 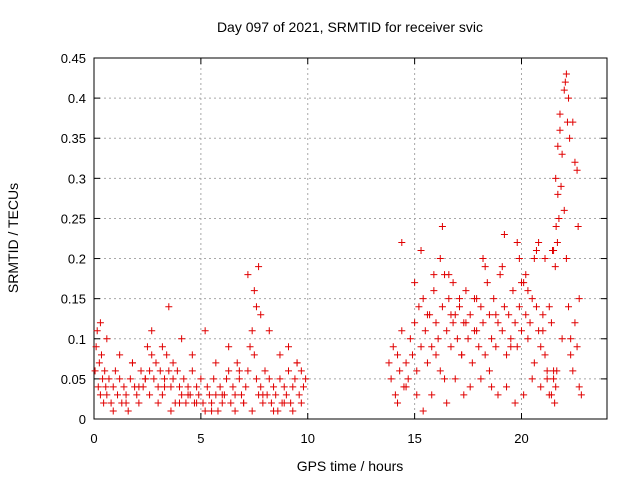 I want to click on y-tick-label: 0.05, so click(x=73, y=379).